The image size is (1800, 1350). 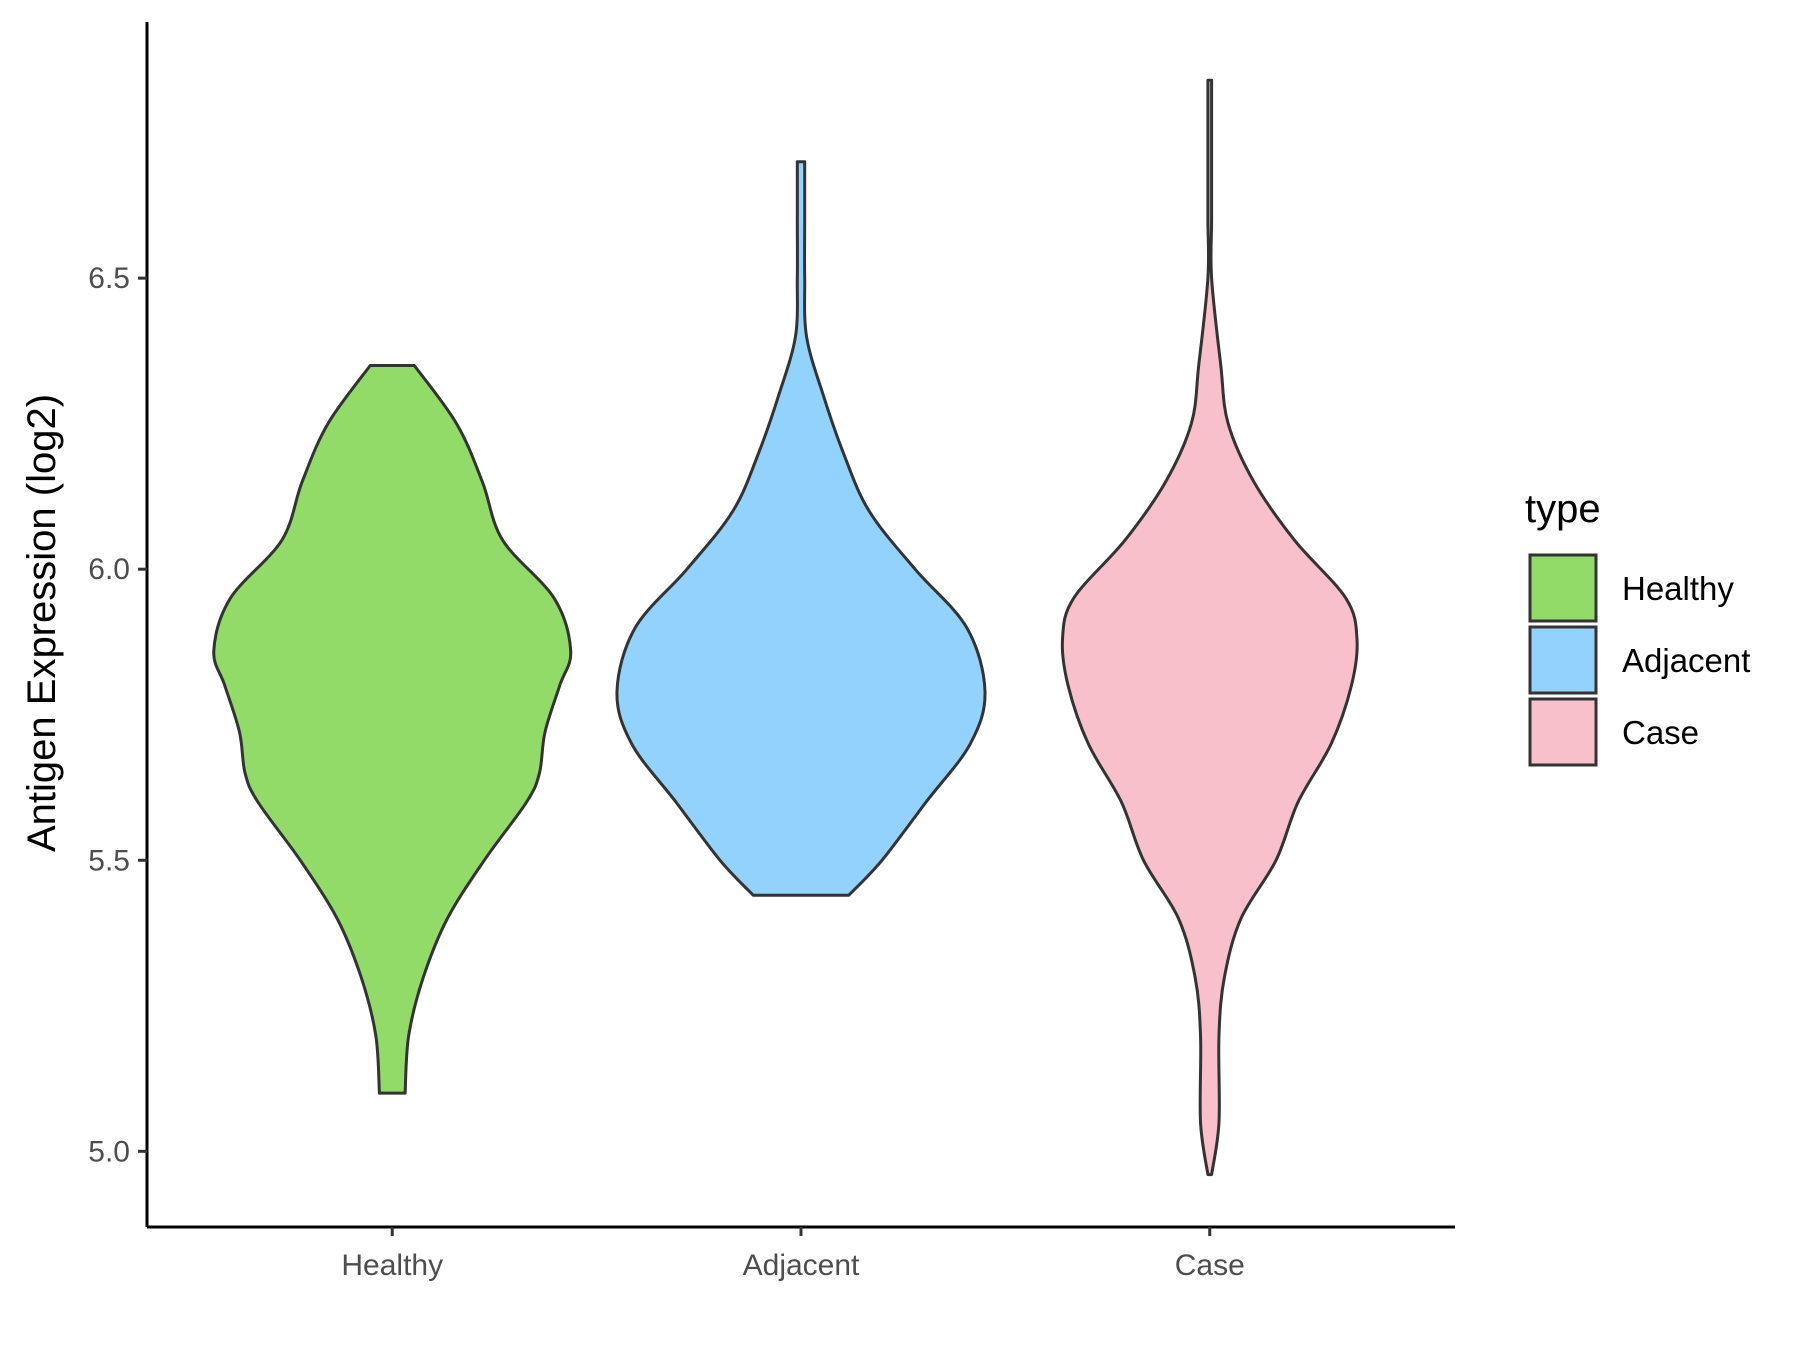 I want to click on legend-label-adjacent: Adjacent, so click(x=1686, y=660).